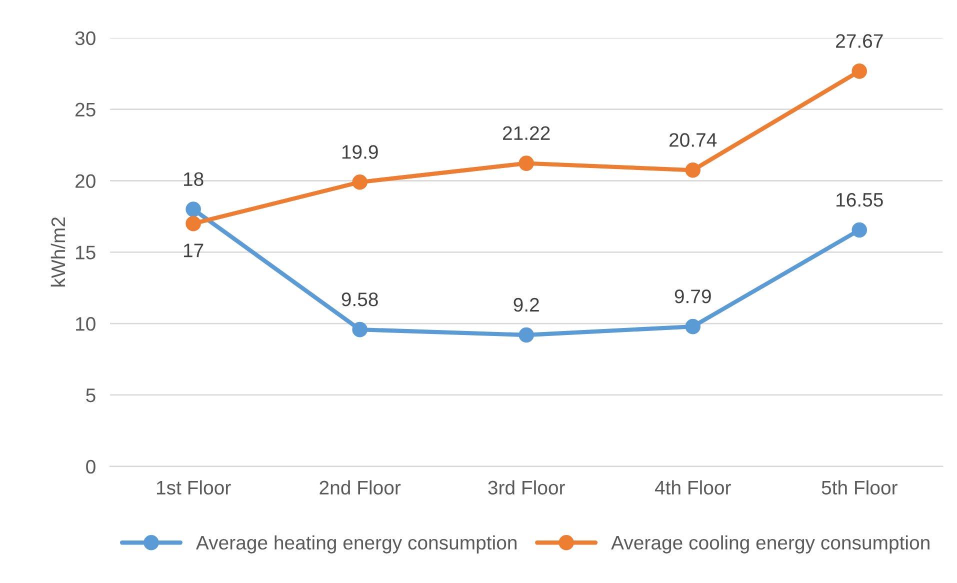  What do you see at coordinates (360, 152) in the screenshot?
I see `data-label: 19.9` at bounding box center [360, 152].